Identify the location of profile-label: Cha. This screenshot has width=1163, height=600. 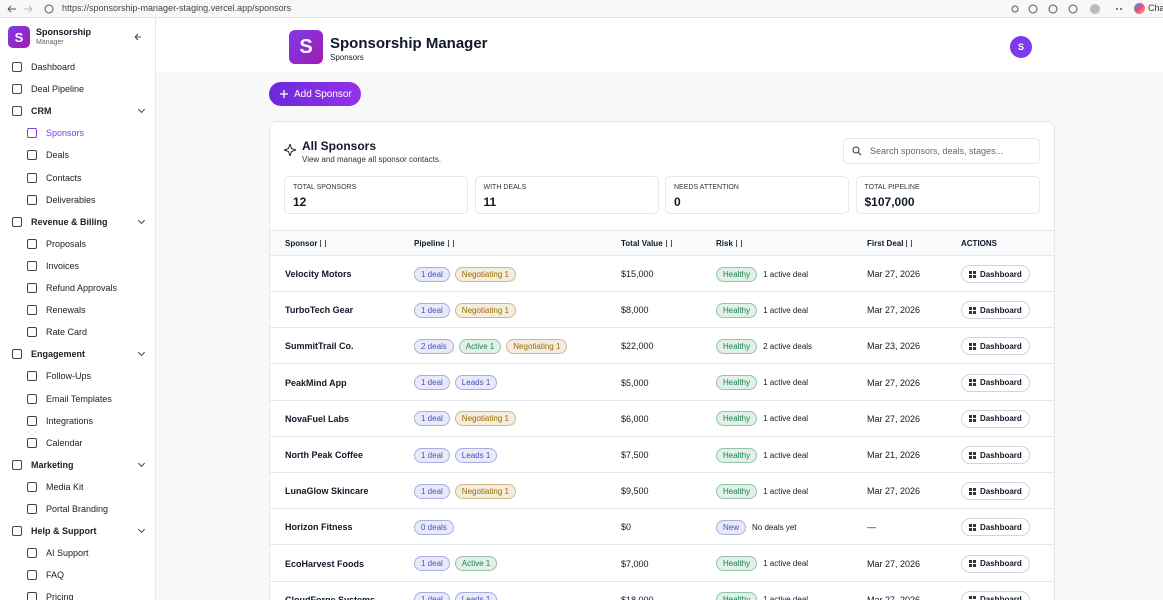
(1155, 8).